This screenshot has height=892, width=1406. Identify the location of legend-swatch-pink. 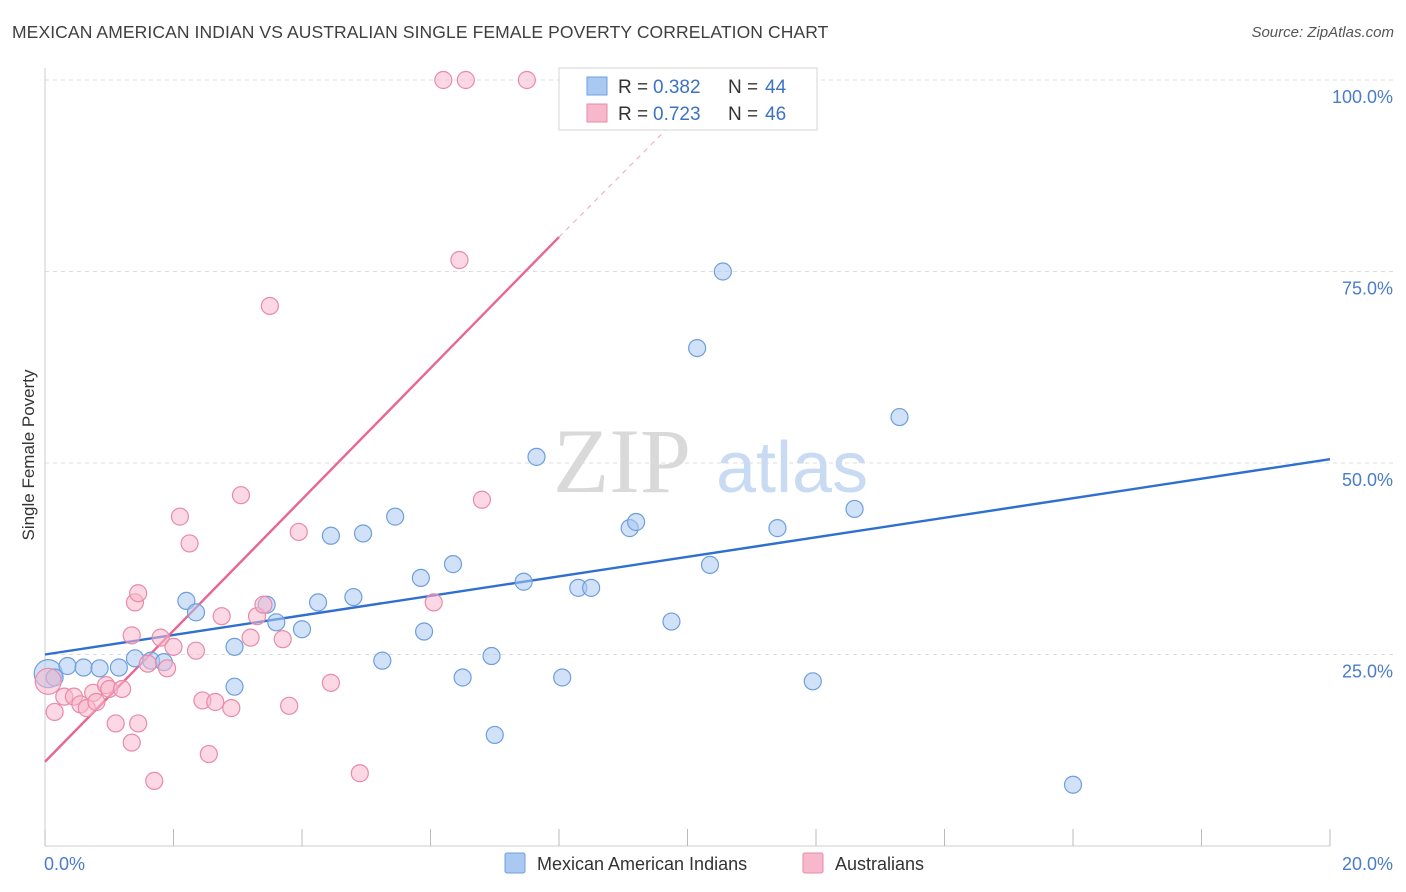
(597, 113).